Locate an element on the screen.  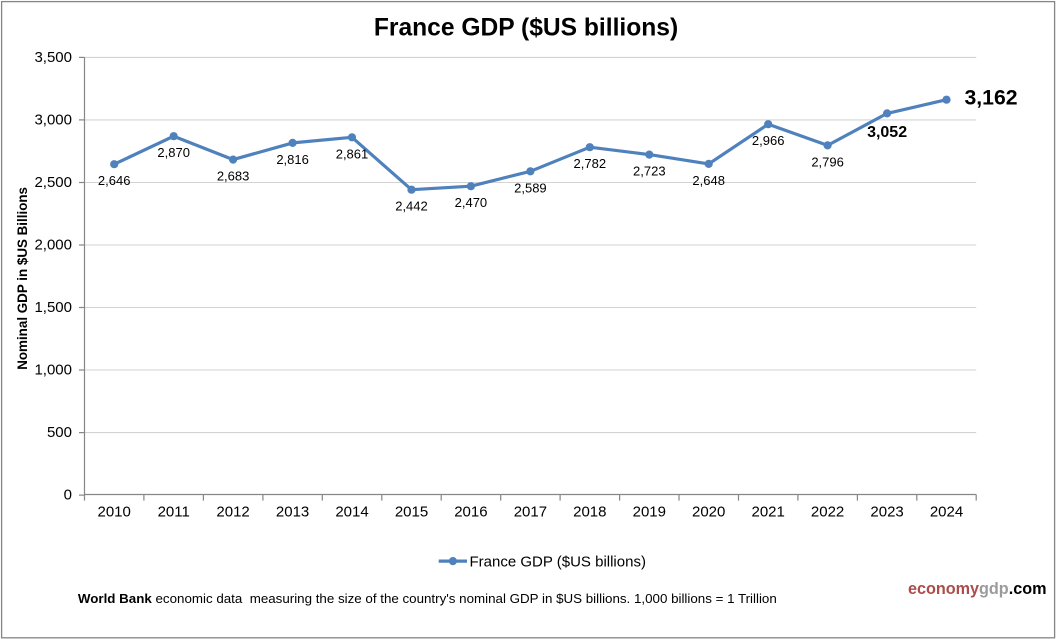
svg-text: 2010 is located at coordinates (114, 512).